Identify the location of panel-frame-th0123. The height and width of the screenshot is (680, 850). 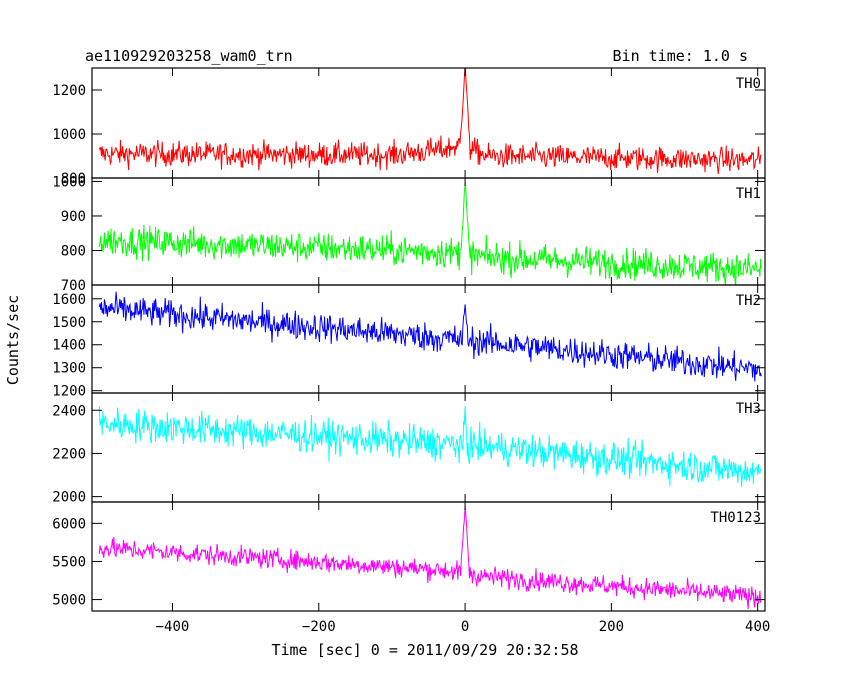
(428, 556).